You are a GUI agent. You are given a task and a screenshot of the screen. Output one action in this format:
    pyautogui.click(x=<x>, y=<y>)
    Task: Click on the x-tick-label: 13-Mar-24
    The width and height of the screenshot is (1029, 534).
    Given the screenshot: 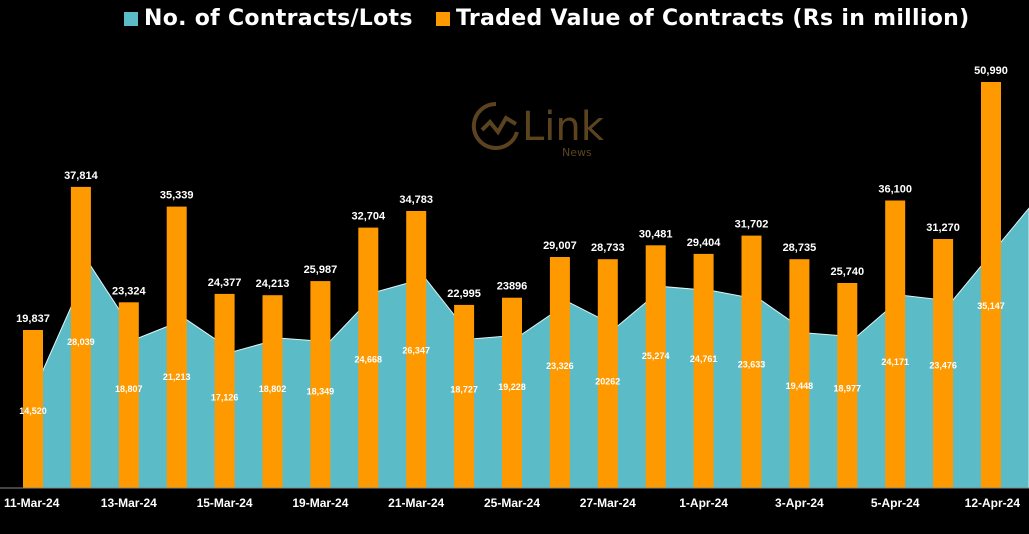 What is the action you would take?
    pyautogui.click(x=129, y=503)
    